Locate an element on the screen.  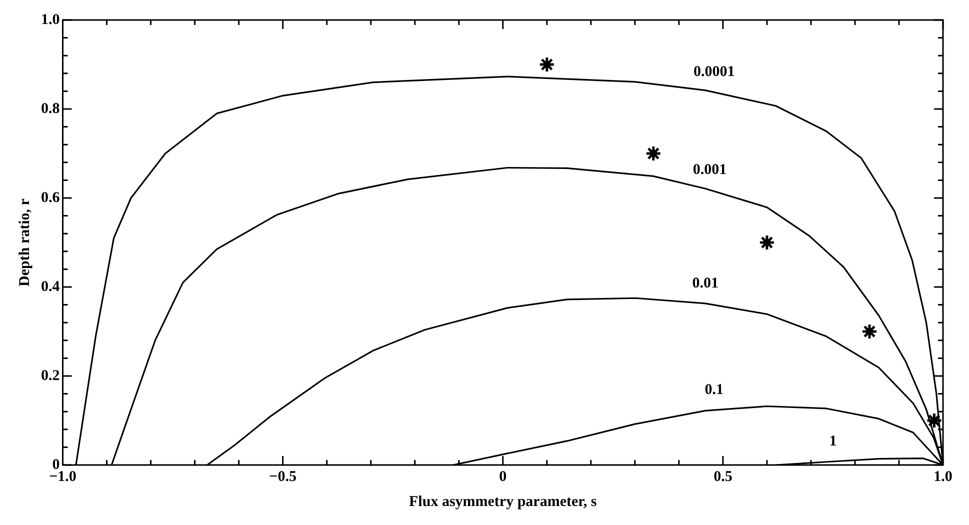
series-label: 1 is located at coordinates (833, 441).